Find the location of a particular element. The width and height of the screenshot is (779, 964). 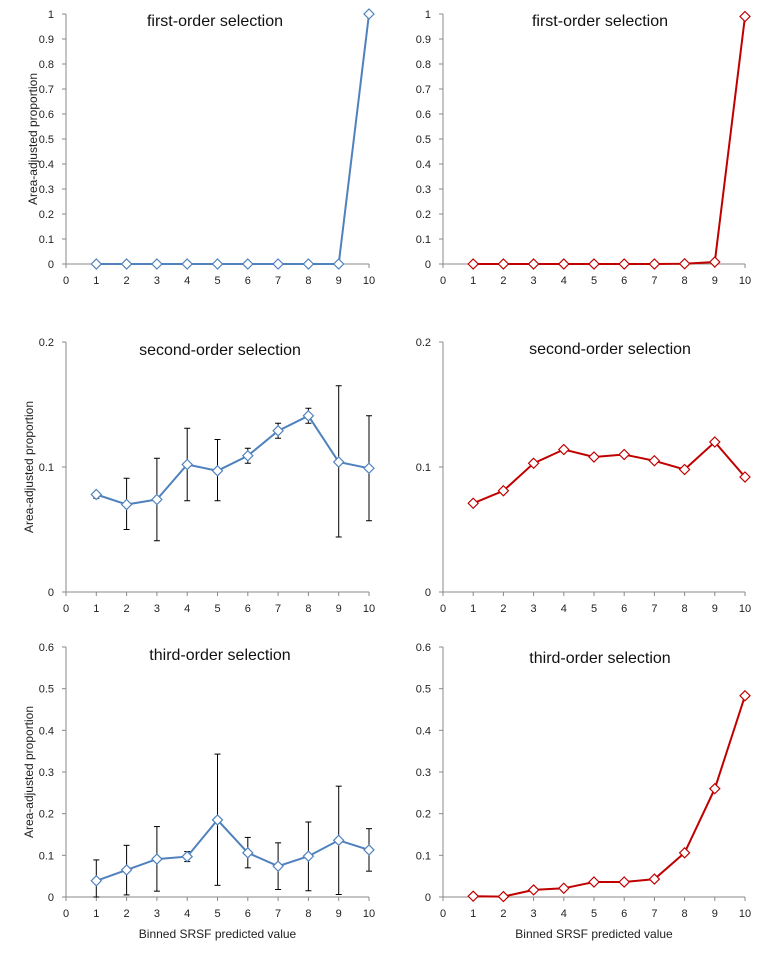

chart-title: second-order selection is located at coordinates (220, 350).